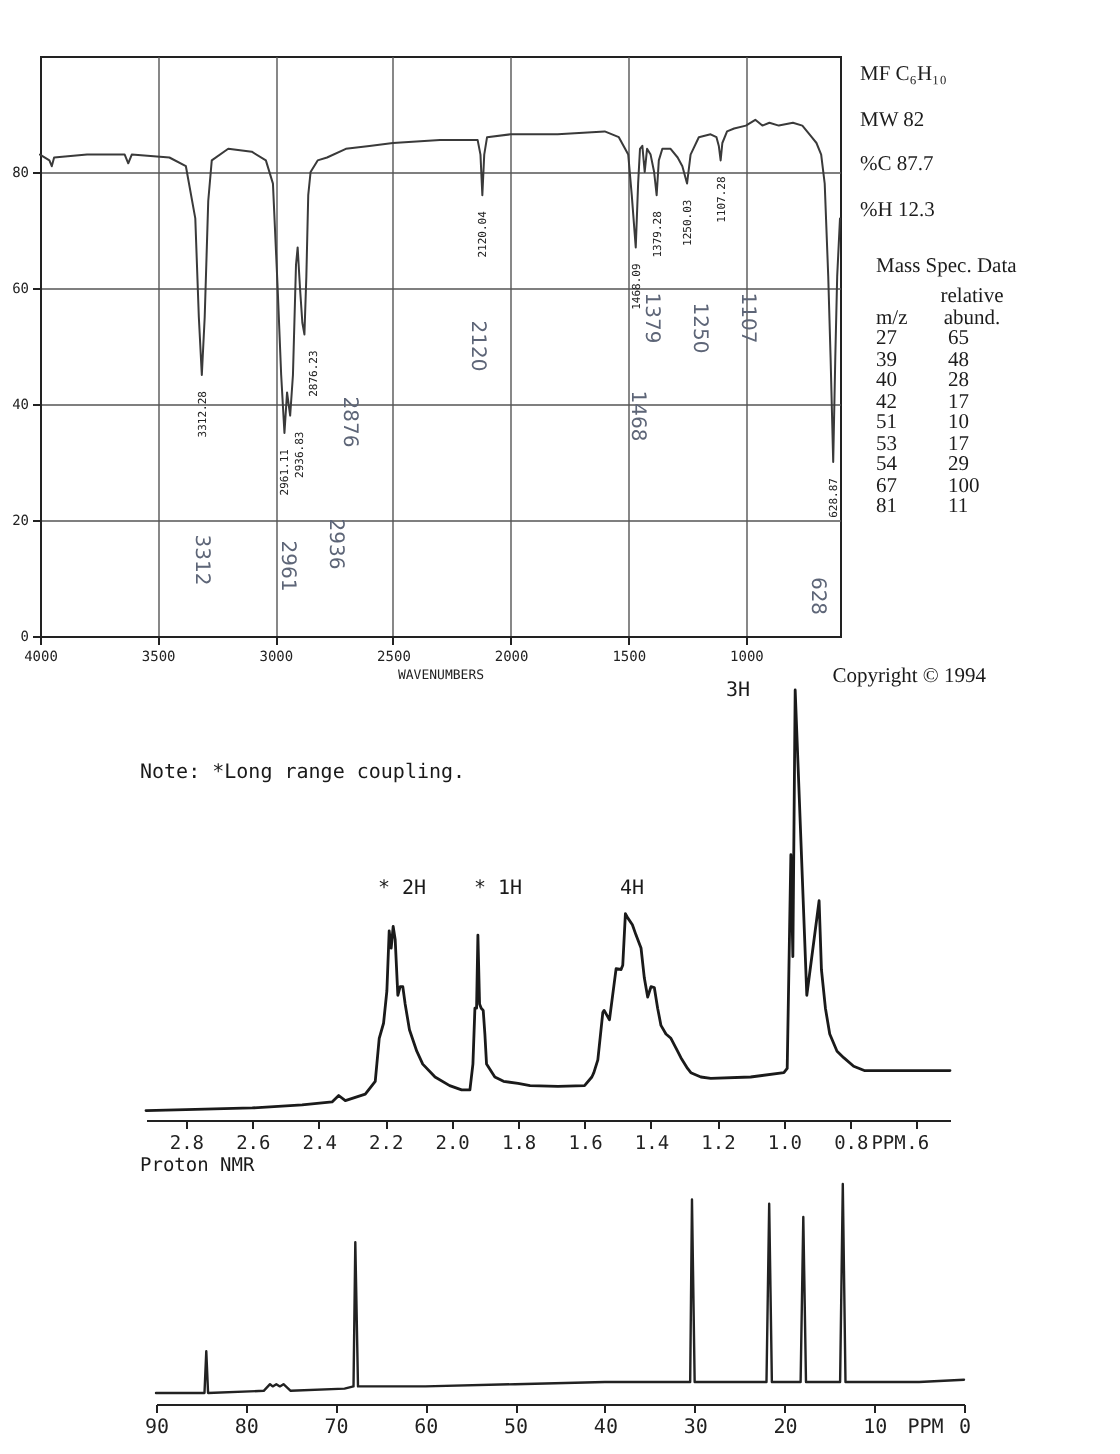  What do you see at coordinates (886, 507) in the screenshot?
I see `category-label: 81` at bounding box center [886, 507].